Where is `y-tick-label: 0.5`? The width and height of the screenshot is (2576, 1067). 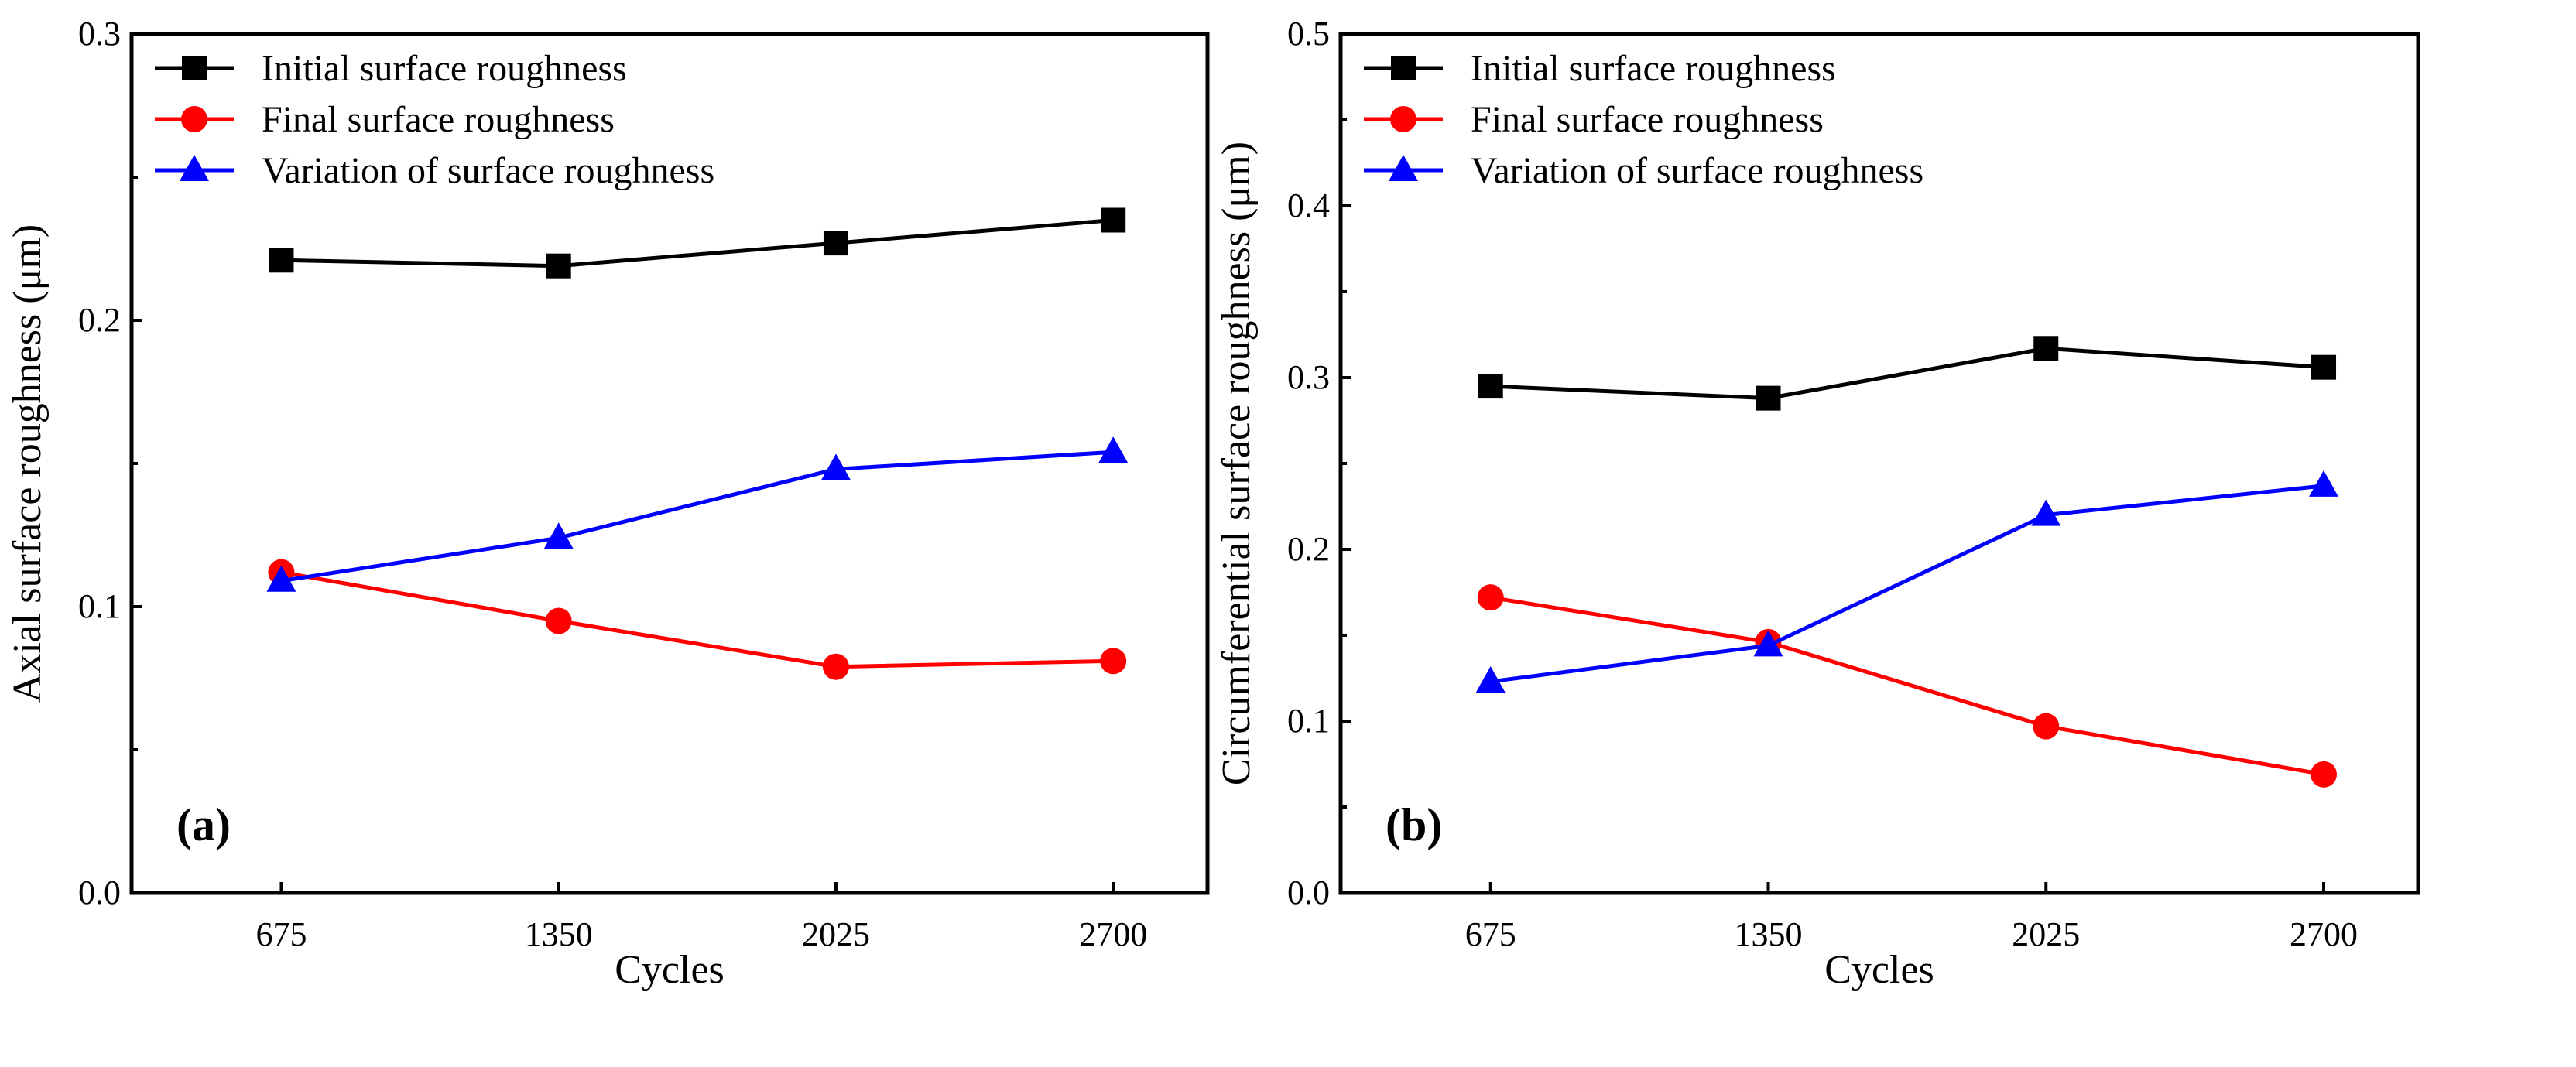 y-tick-label: 0.5 is located at coordinates (1308, 34).